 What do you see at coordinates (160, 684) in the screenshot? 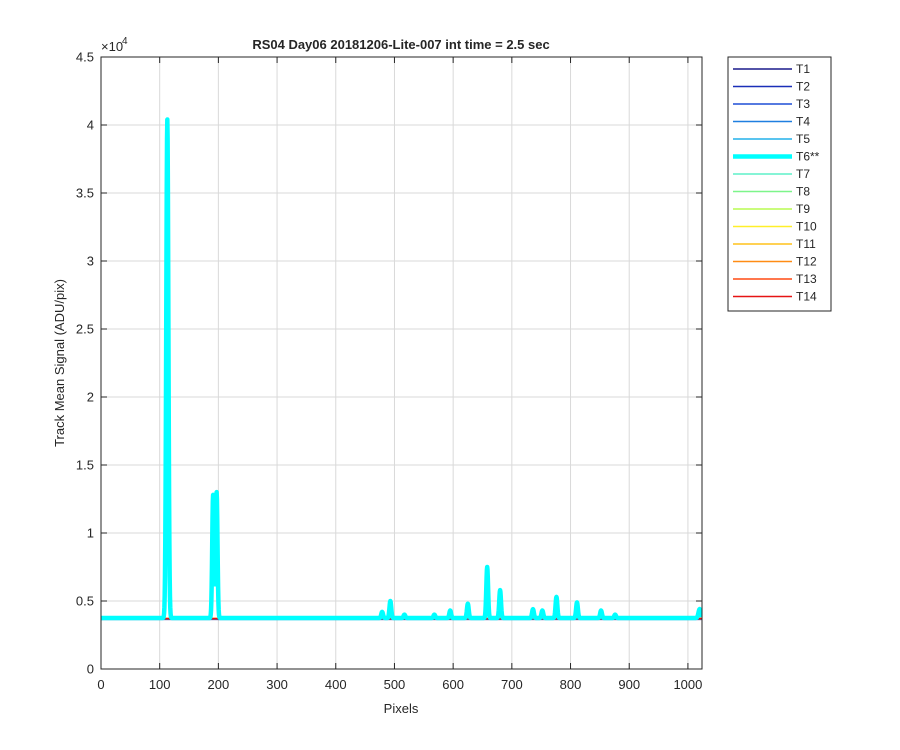
I see `x-tick-label: 100` at bounding box center [160, 684].